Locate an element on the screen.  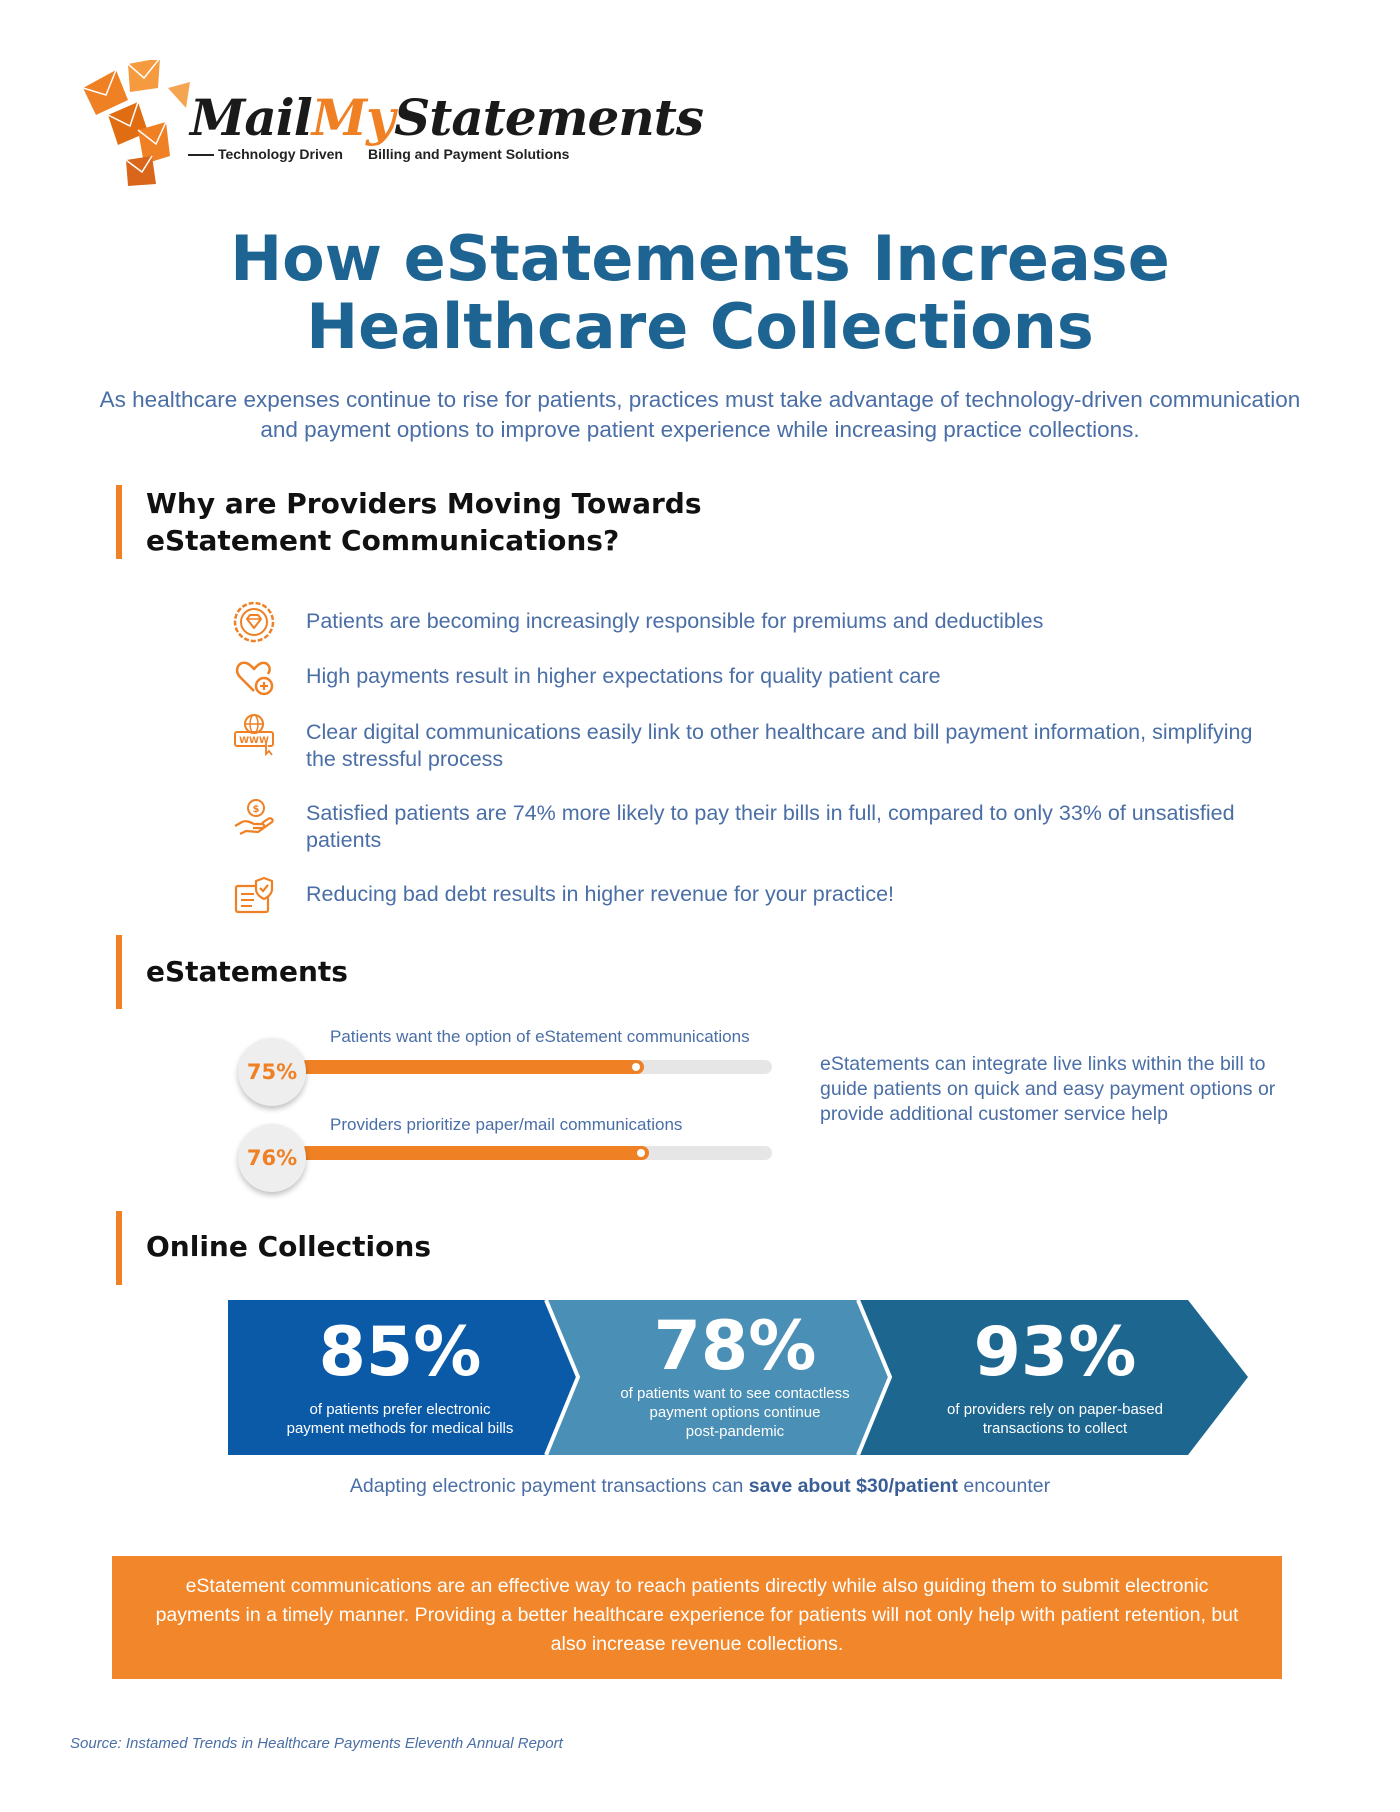
logo-word-mail: Mail is located at coordinates (251, 117).